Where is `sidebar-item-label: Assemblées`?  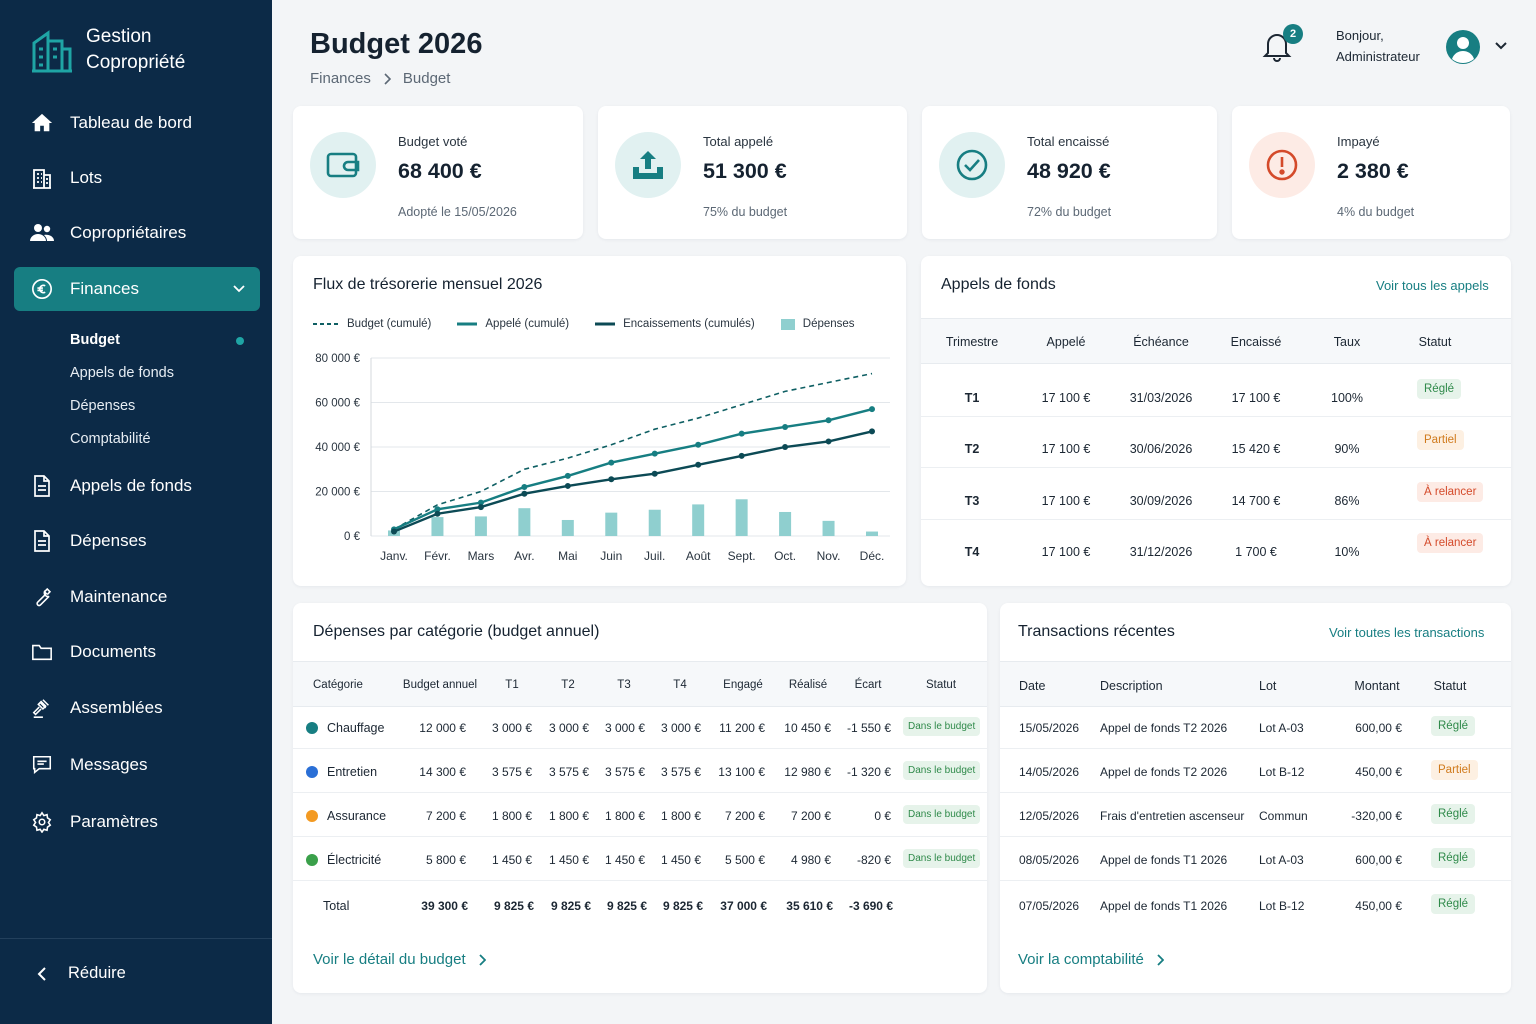
sidebar-item-label: Assemblées is located at coordinates (116, 707).